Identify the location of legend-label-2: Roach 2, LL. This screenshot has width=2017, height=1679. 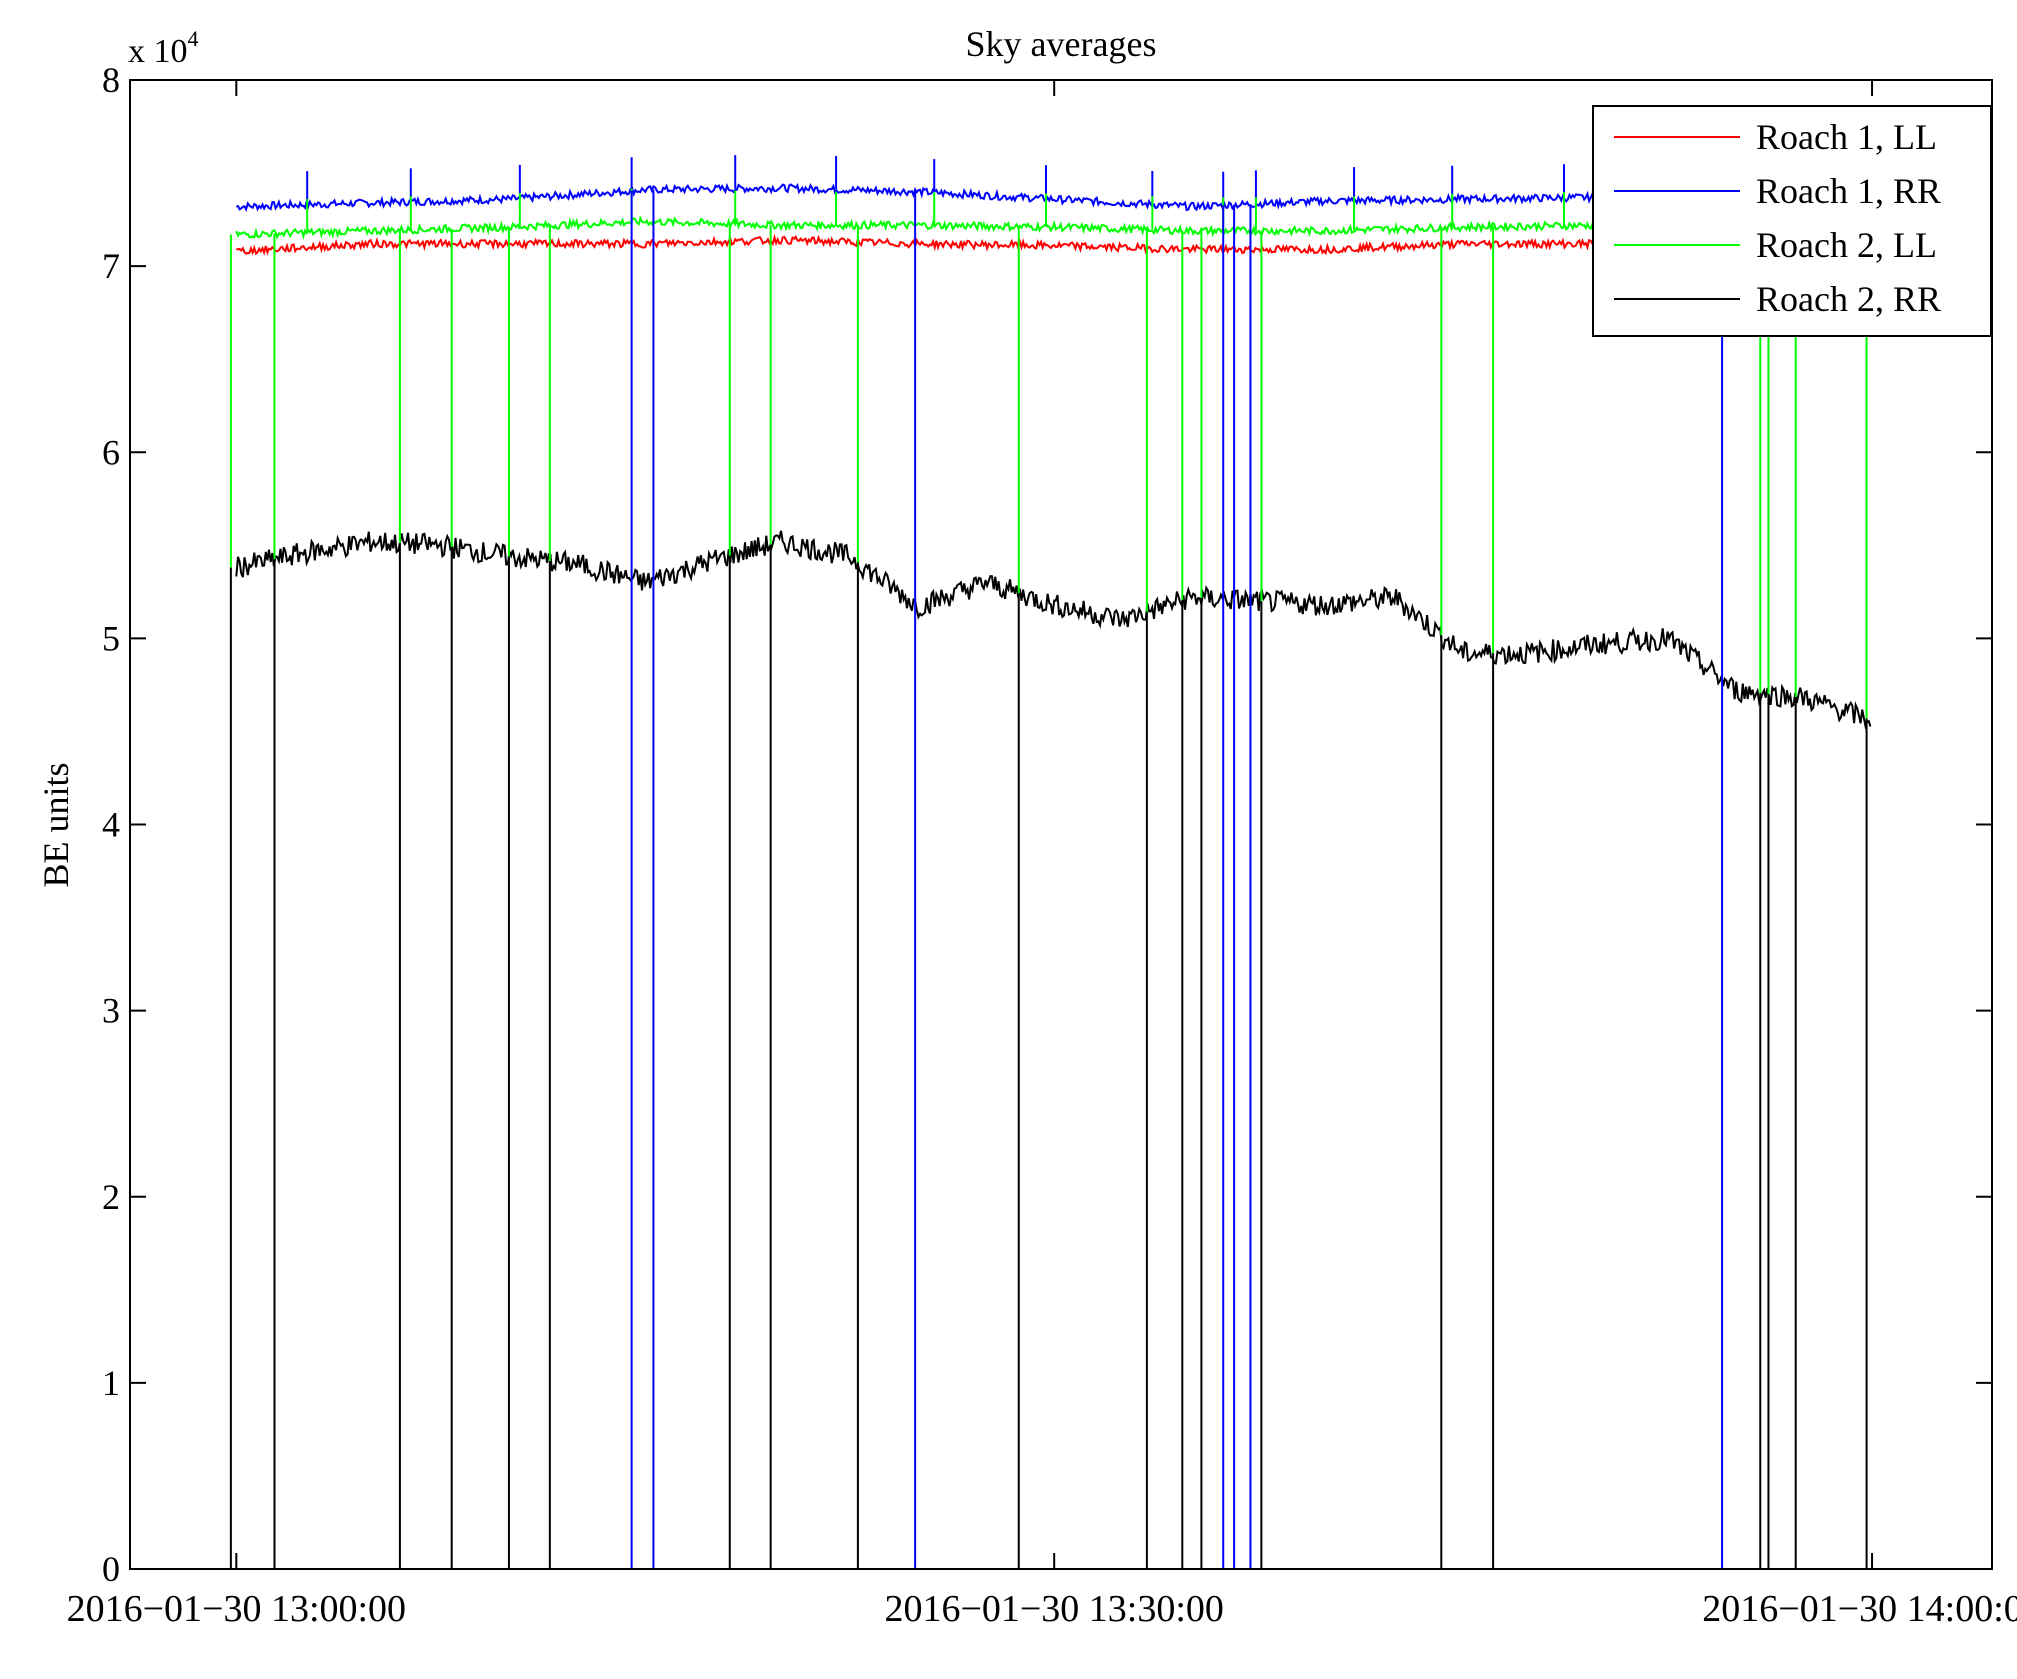
(1846, 245).